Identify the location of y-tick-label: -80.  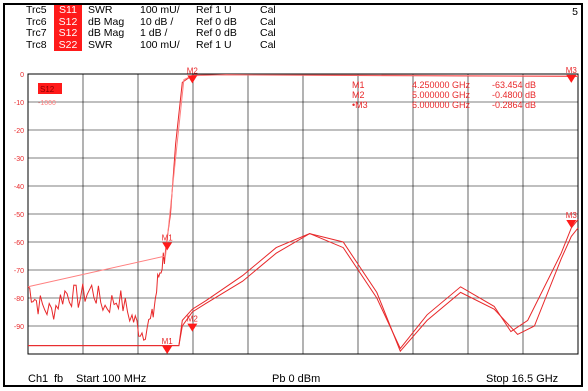
(19, 299).